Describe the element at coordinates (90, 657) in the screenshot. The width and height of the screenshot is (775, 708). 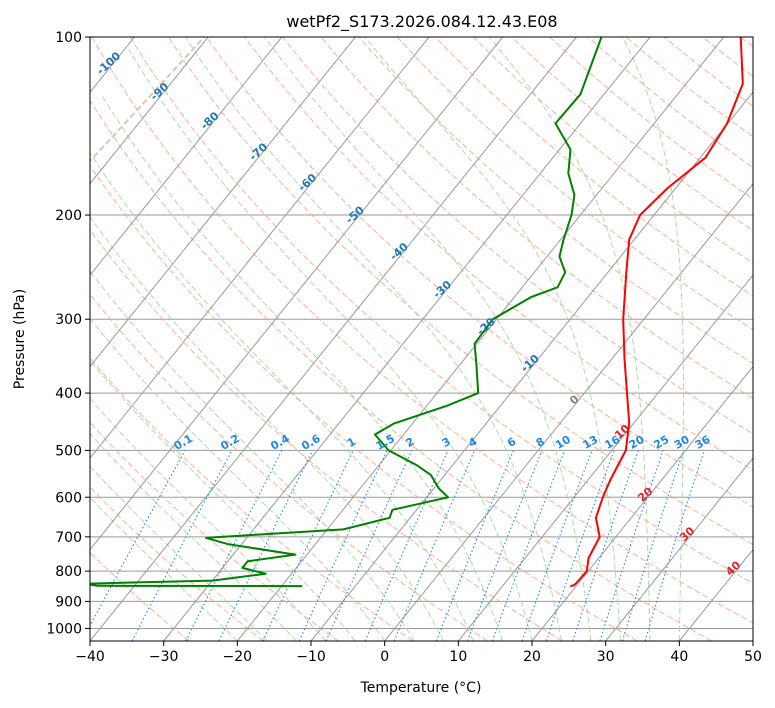
I see `x-tick-label: −40` at that location.